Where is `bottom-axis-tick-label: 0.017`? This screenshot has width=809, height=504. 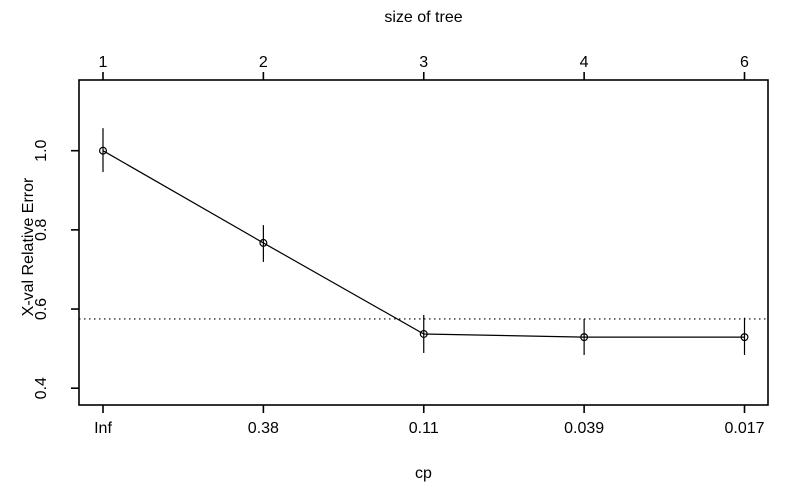 bottom-axis-tick-label: 0.017 is located at coordinates (744, 428).